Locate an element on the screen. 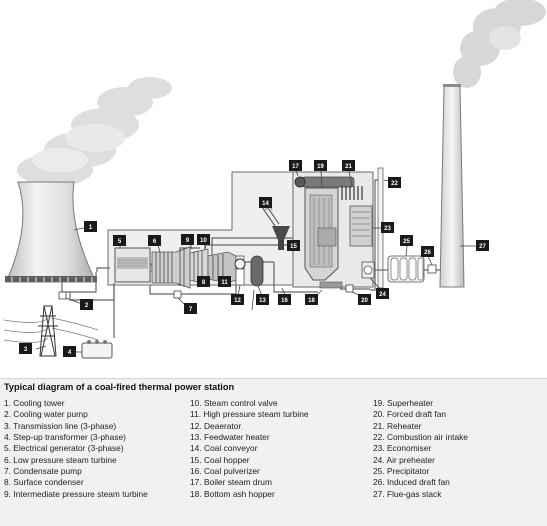 This screenshot has width=547, height=526. callout-17: 17 is located at coordinates (295, 165).